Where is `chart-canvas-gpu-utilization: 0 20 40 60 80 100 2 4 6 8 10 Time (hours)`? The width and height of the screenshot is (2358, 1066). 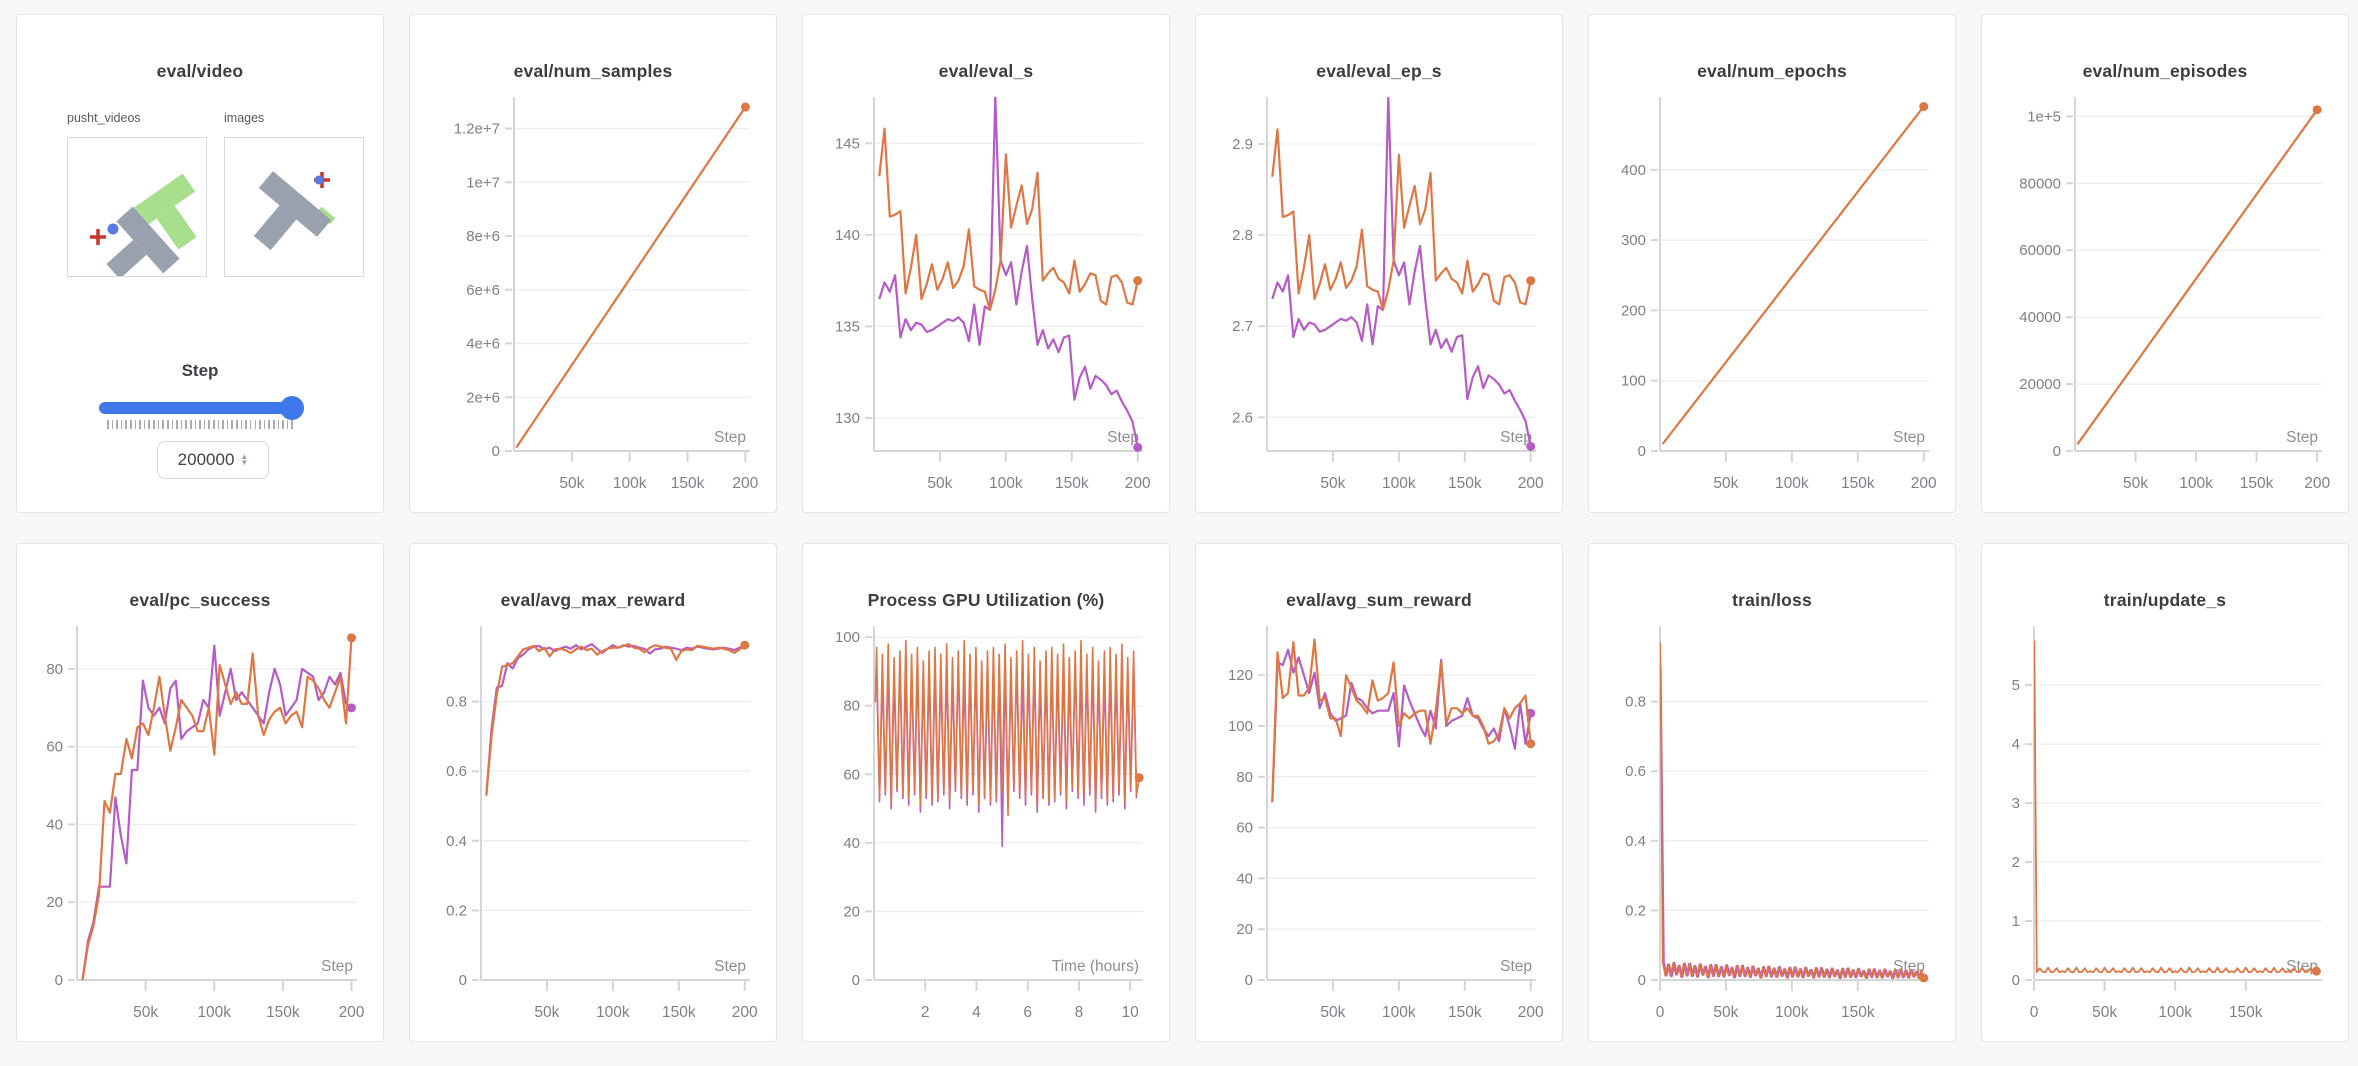 chart-canvas-gpu-utilization: 0 20 40 60 80 100 2 4 6 8 10 Time (hours) is located at coordinates (986, 792).